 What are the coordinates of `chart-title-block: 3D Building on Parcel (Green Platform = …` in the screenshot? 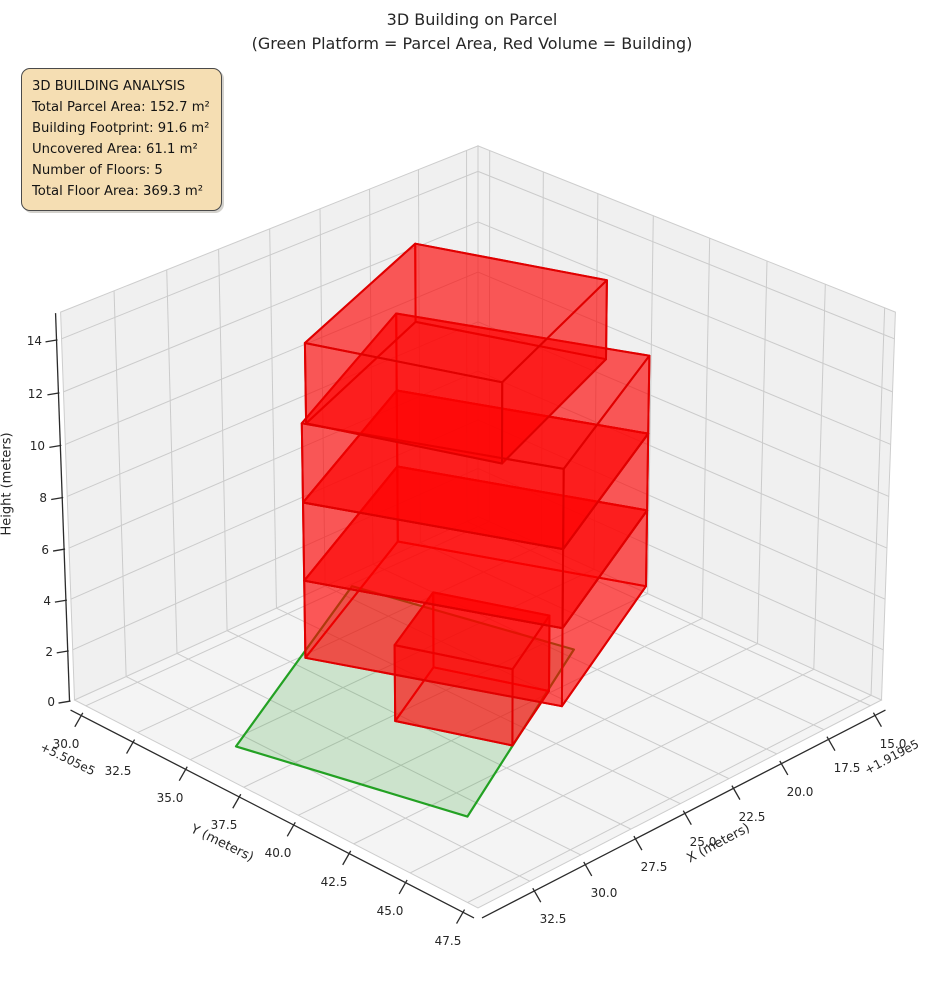 It's located at (472, 32).